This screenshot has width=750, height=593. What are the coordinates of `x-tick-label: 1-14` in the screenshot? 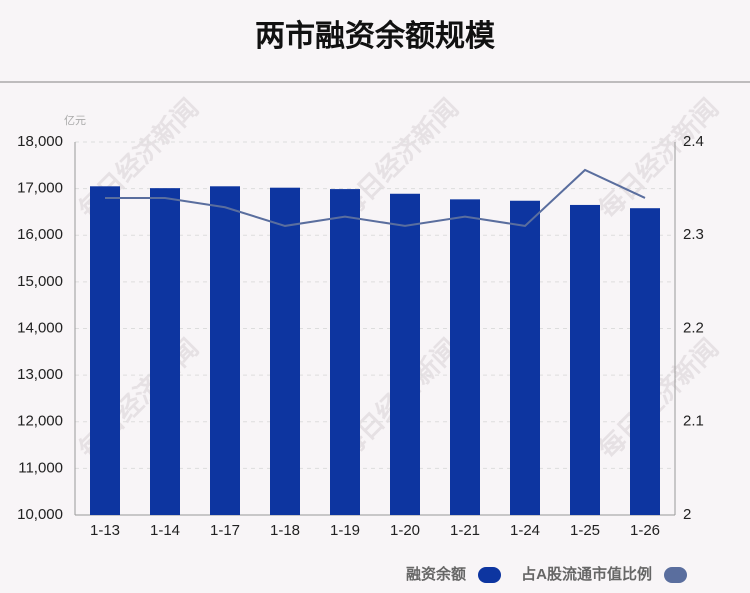 It's located at (165, 530).